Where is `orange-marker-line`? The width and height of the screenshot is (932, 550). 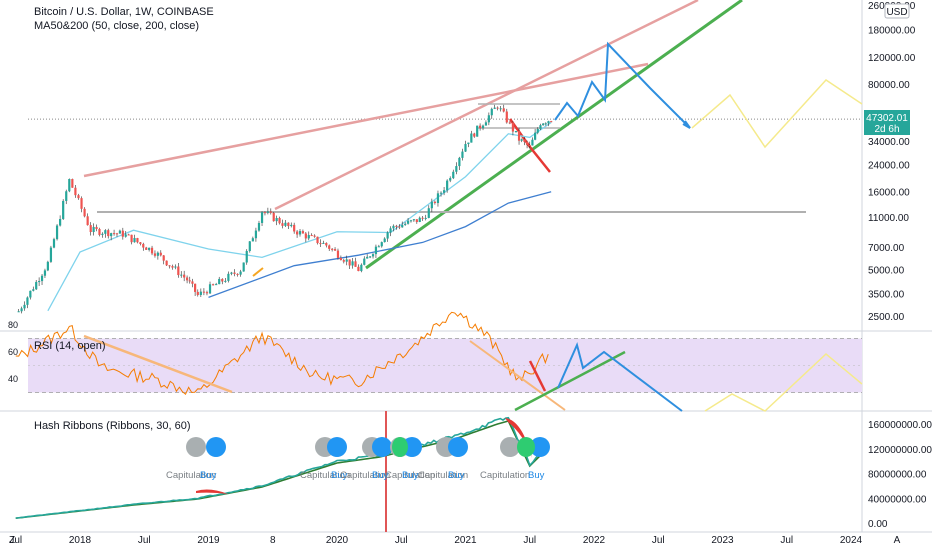 orange-marker-line is located at coordinates (258, 272).